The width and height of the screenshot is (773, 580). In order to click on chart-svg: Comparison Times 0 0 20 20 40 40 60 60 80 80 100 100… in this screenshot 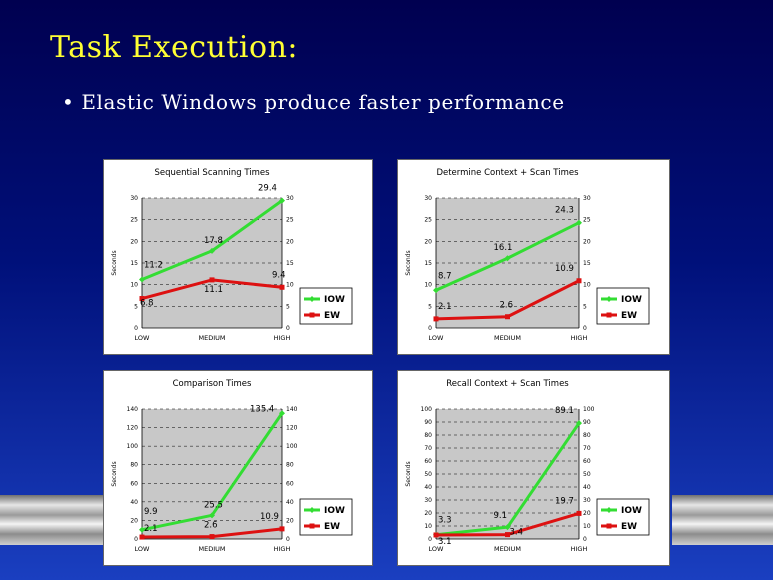, I will do `click(232, 466)`.